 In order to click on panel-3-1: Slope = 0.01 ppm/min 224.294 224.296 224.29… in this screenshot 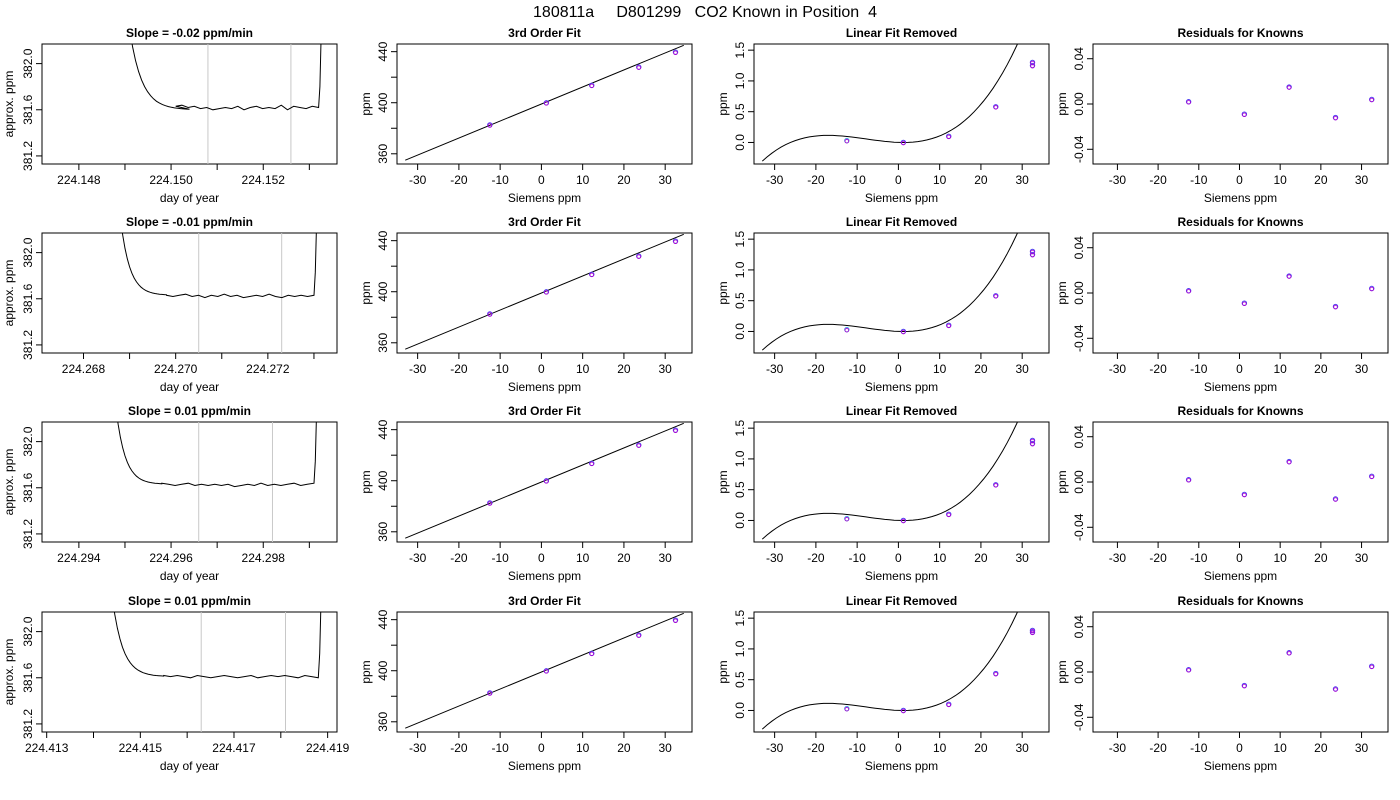, I will do `click(170, 493)`.